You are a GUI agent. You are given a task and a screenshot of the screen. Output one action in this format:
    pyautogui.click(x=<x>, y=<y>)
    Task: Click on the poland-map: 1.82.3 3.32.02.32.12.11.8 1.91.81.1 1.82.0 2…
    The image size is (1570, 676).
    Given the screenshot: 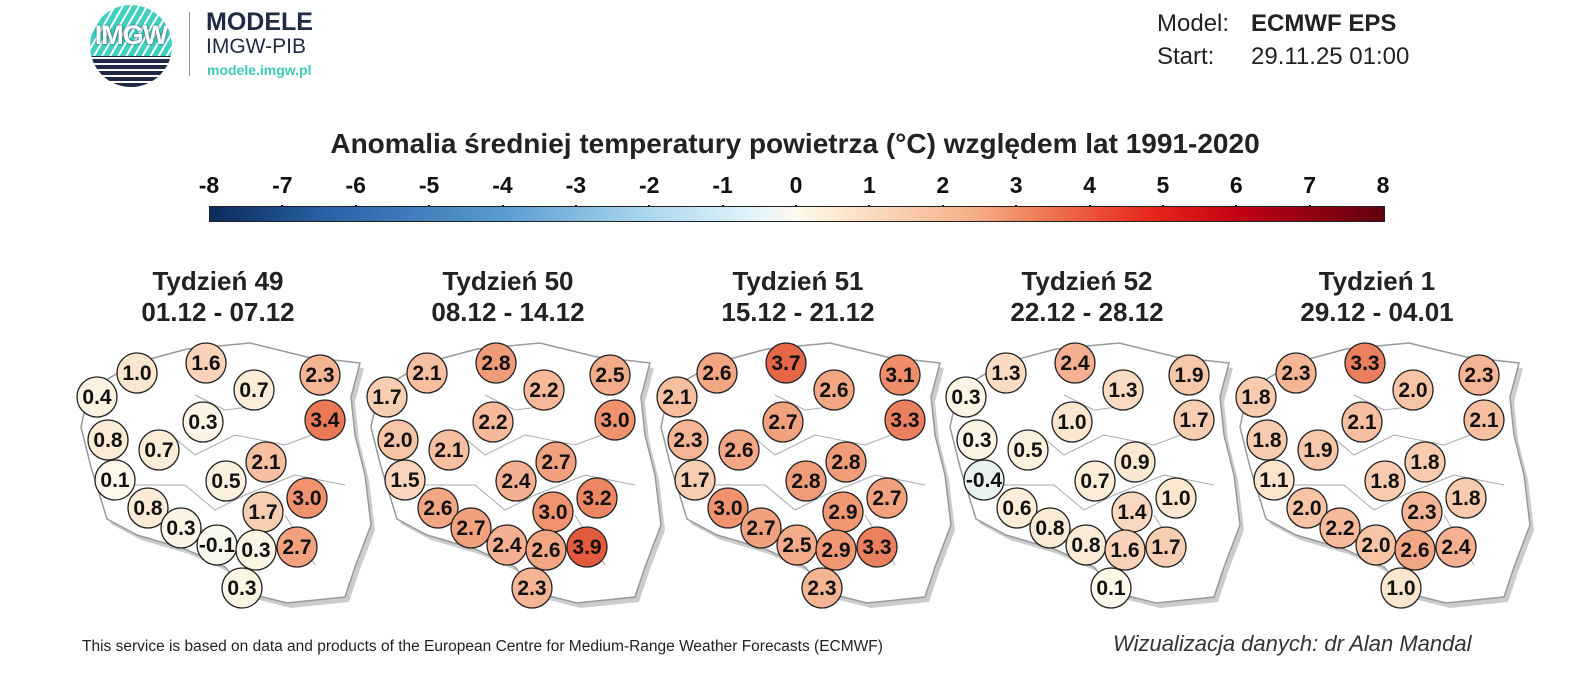 What is the action you would take?
    pyautogui.click(x=1384, y=475)
    